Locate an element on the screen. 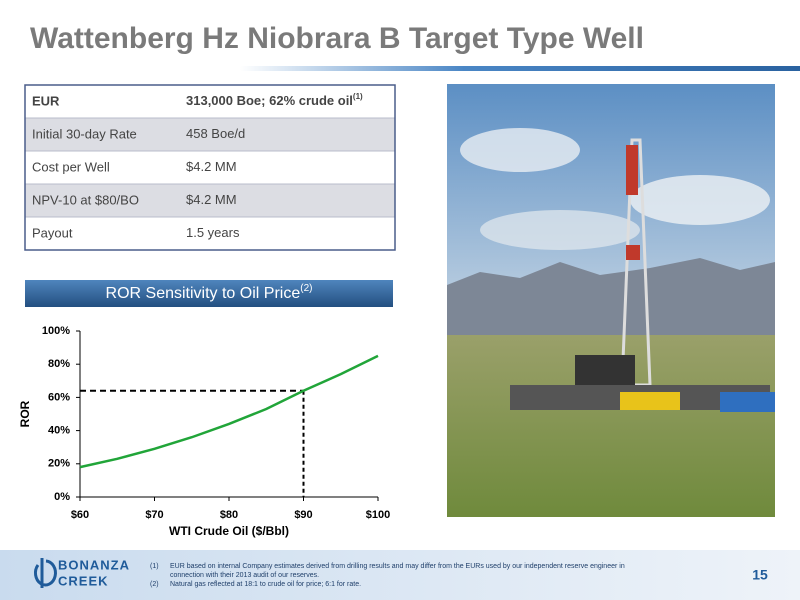 The height and width of the screenshot is (600, 800). banner-note: (2) is located at coordinates (306, 288).